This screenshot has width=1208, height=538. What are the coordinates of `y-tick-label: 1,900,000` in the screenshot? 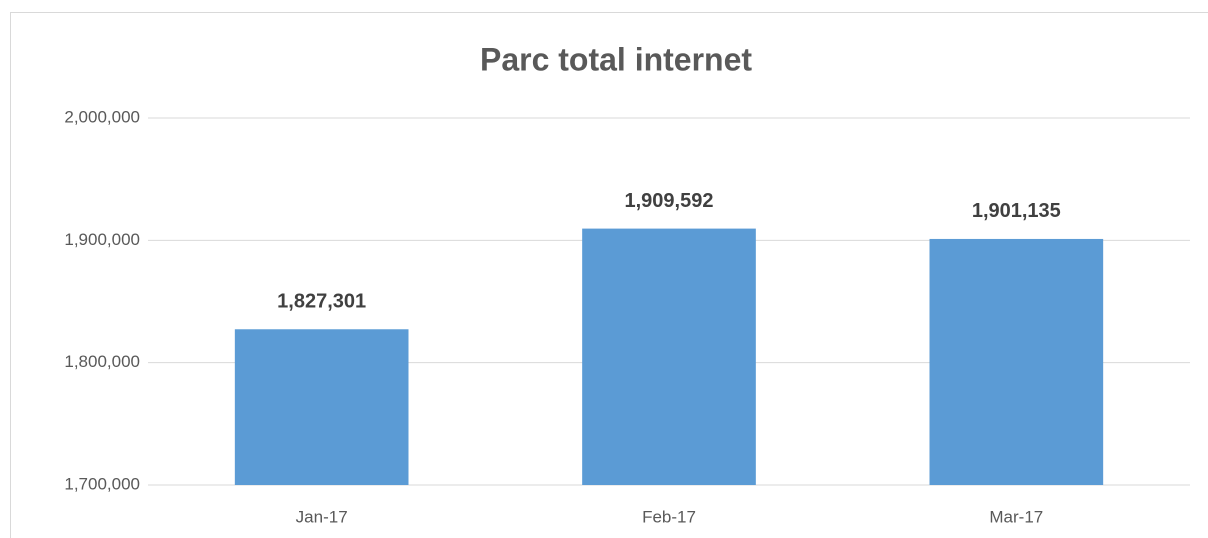 It's located at (102, 239).